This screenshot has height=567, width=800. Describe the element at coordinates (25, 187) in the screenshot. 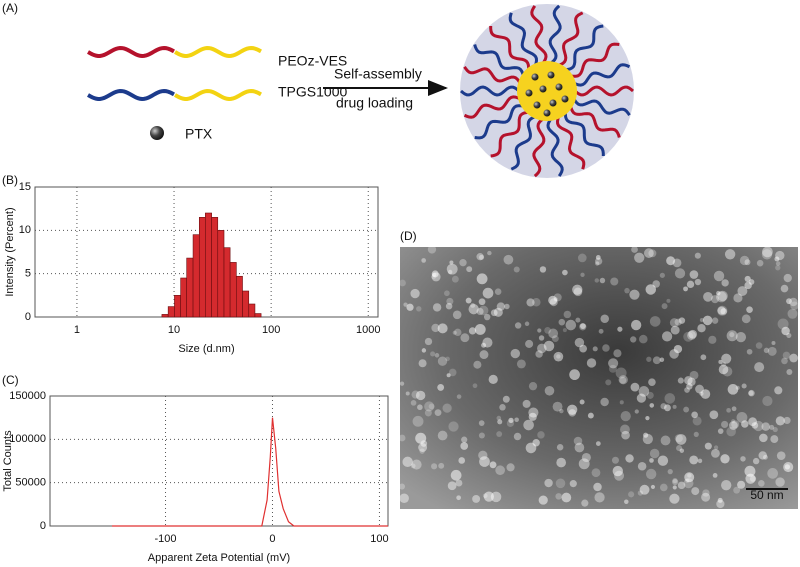

I see `y-tick-label: 15` at that location.